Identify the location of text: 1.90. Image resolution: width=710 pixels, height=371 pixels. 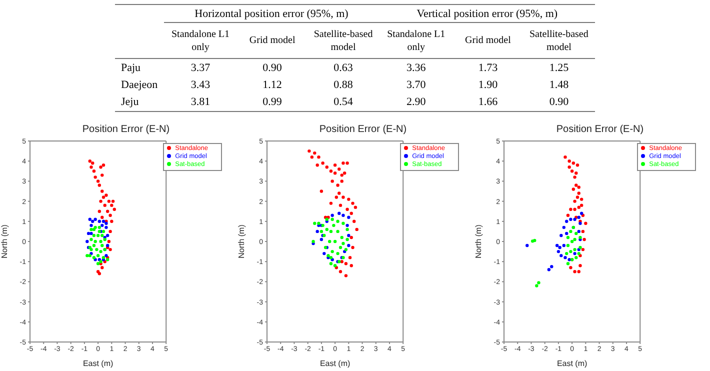
(488, 85).